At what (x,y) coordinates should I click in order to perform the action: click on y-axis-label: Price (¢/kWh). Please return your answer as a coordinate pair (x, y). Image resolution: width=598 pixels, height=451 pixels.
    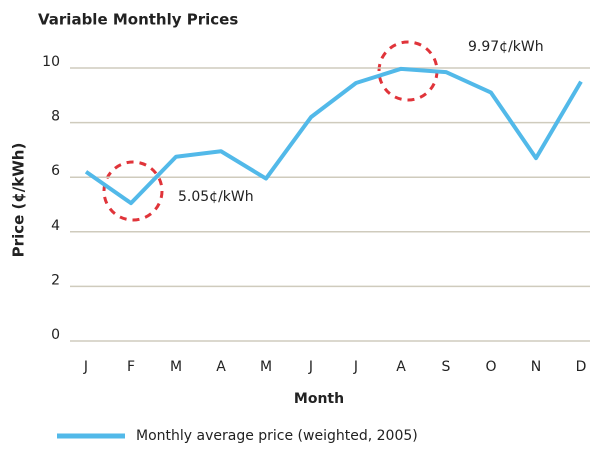
    Looking at the image, I should click on (19, 200).